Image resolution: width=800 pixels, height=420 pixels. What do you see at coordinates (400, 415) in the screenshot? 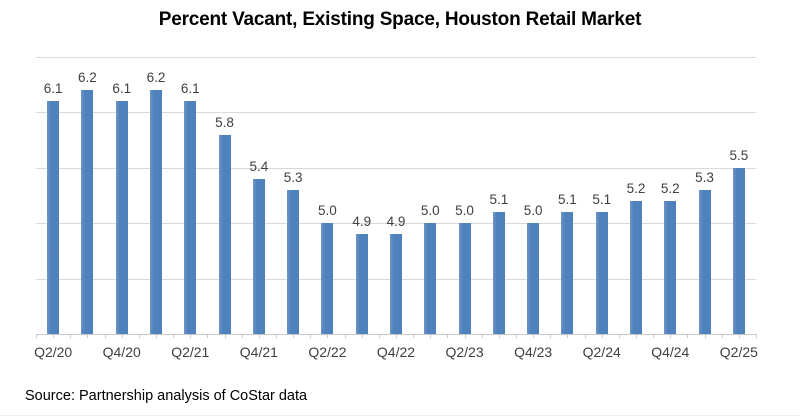
I see `chart-bottom-edge` at bounding box center [400, 415].